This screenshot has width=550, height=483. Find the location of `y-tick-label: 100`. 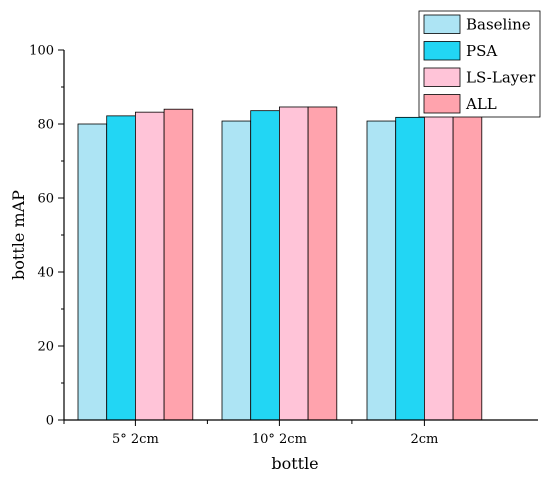

y-tick-label: 100 is located at coordinates (41, 51).